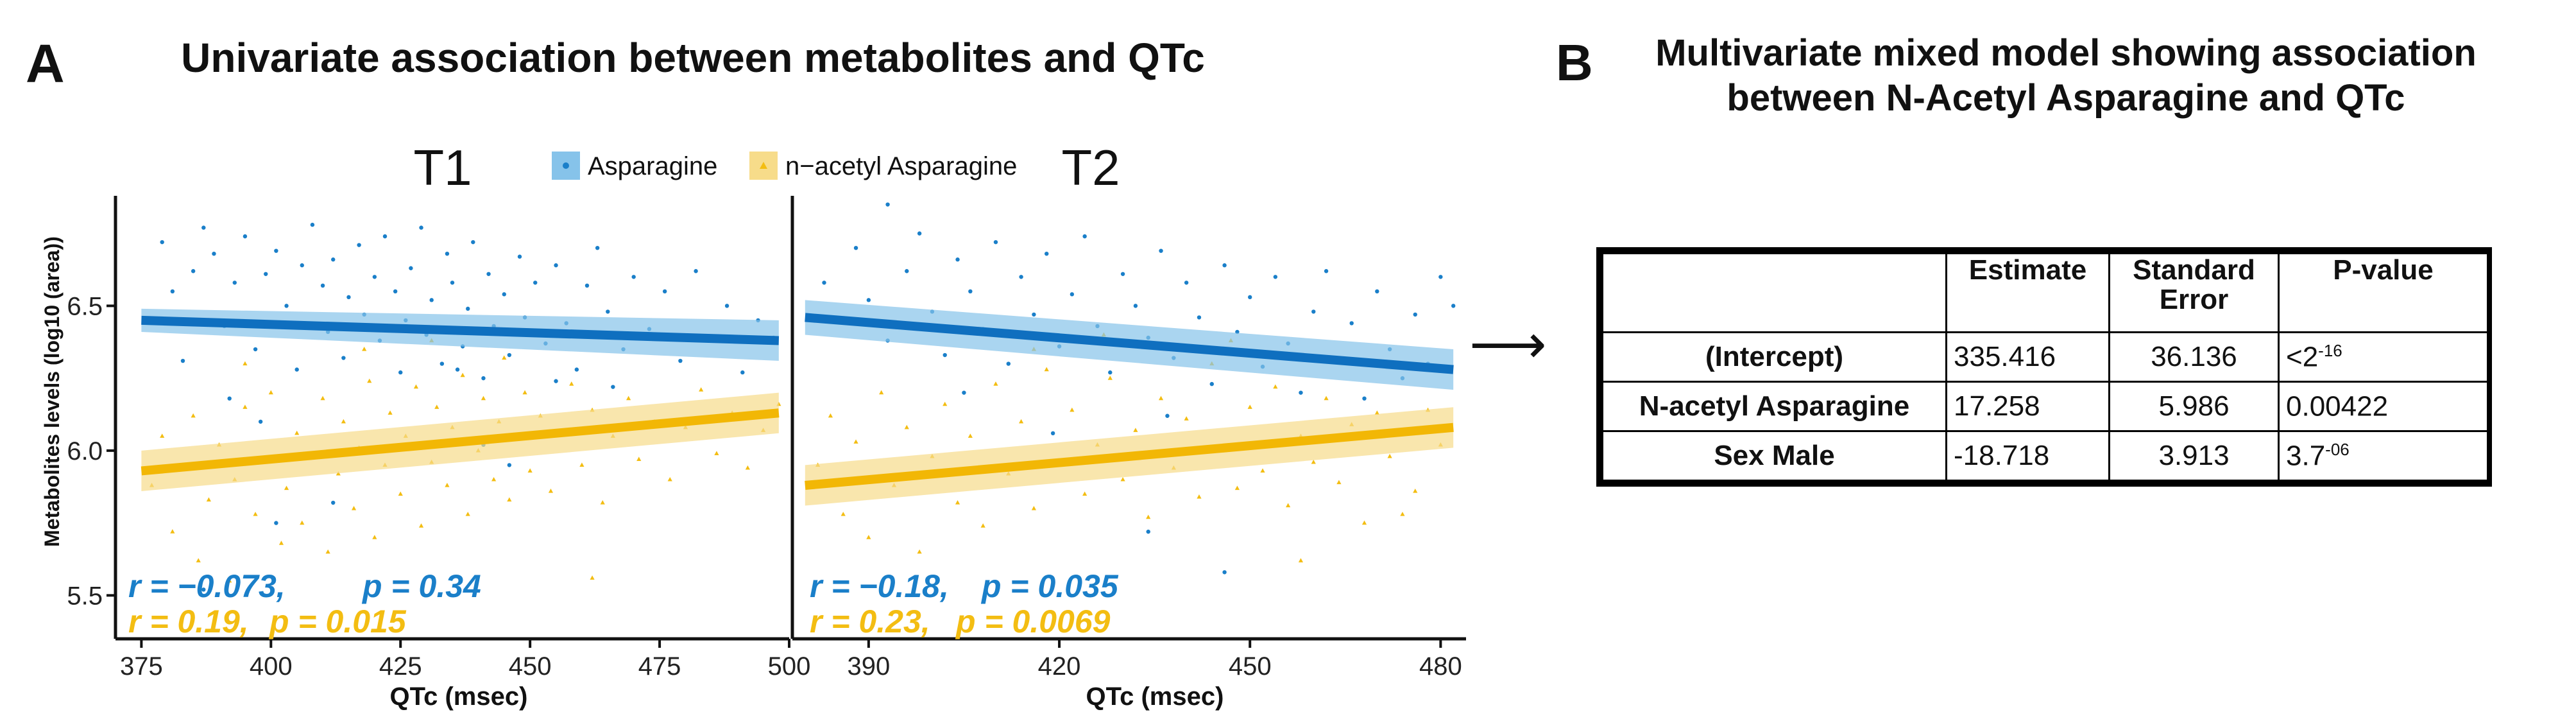 This screenshot has height=721, width=2576. Describe the element at coordinates (530, 667) in the screenshot. I see `t1-x-tick-label: 450` at that location.